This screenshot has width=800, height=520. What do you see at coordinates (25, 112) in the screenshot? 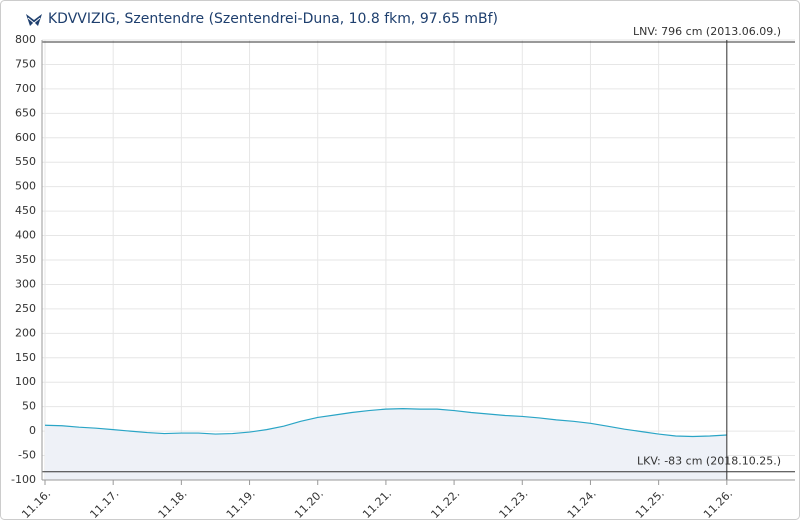
I see `y-tick-label: 650` at bounding box center [25, 112].